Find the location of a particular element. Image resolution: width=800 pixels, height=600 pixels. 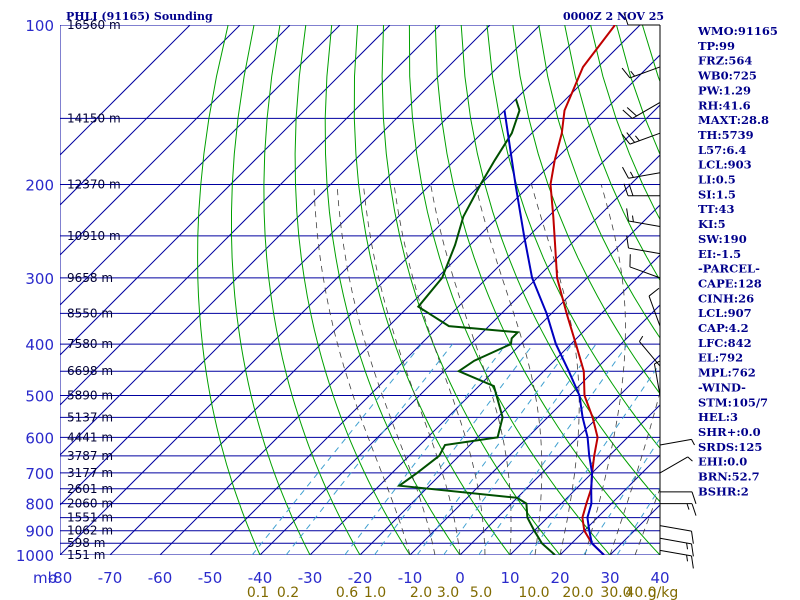

height-label: 2060 m is located at coordinates (90, 504).